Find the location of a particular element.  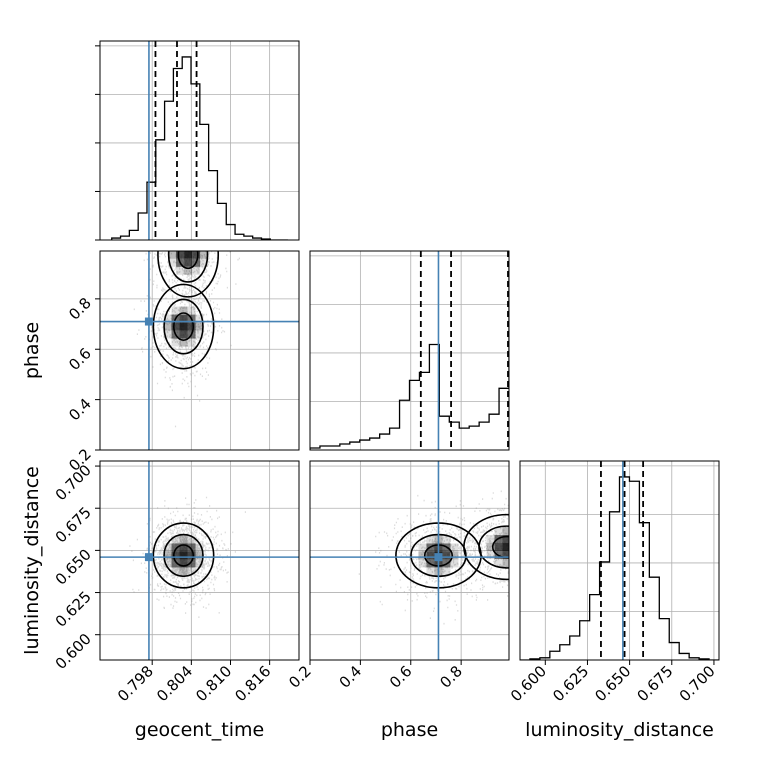

x-axis-label-luminosity_distance: luminosity_distance is located at coordinates (619, 730).